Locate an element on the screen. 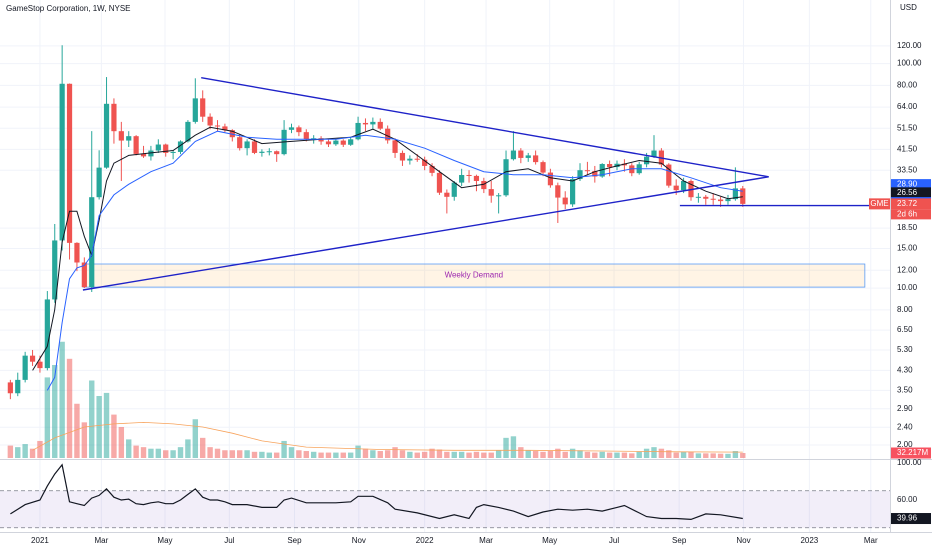 Image resolution: width=932 pixels, height=550 pixels. price-tag-label: 32.217M is located at coordinates (912, 452).